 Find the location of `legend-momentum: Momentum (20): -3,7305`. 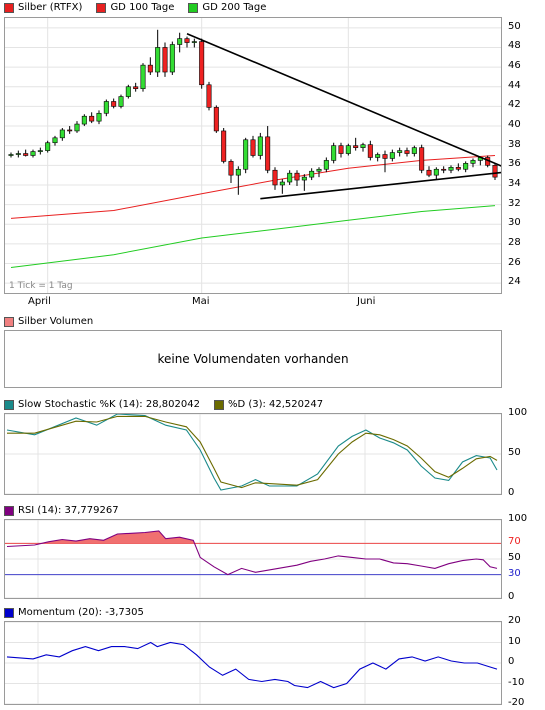

legend-momentum: Momentum (20): -3,7305 is located at coordinates (74, 612).